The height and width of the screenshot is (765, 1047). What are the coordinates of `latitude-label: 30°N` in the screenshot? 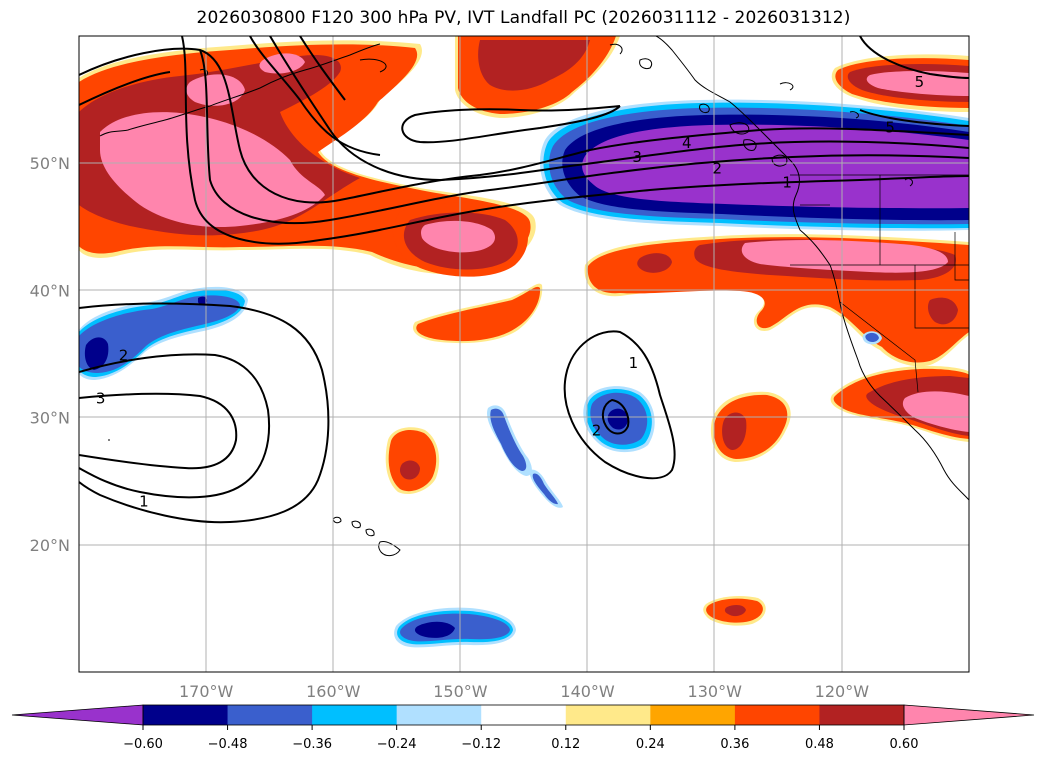 It's located at (50, 418).